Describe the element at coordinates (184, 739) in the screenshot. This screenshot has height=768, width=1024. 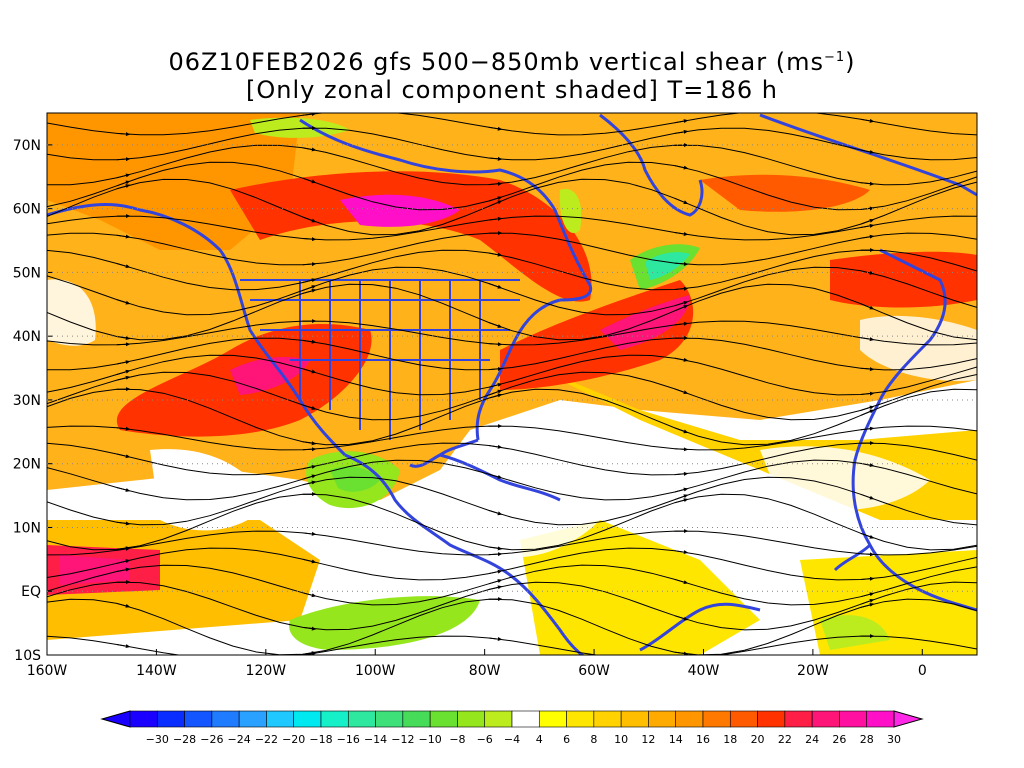
I see `colorbar-label: −28` at that location.